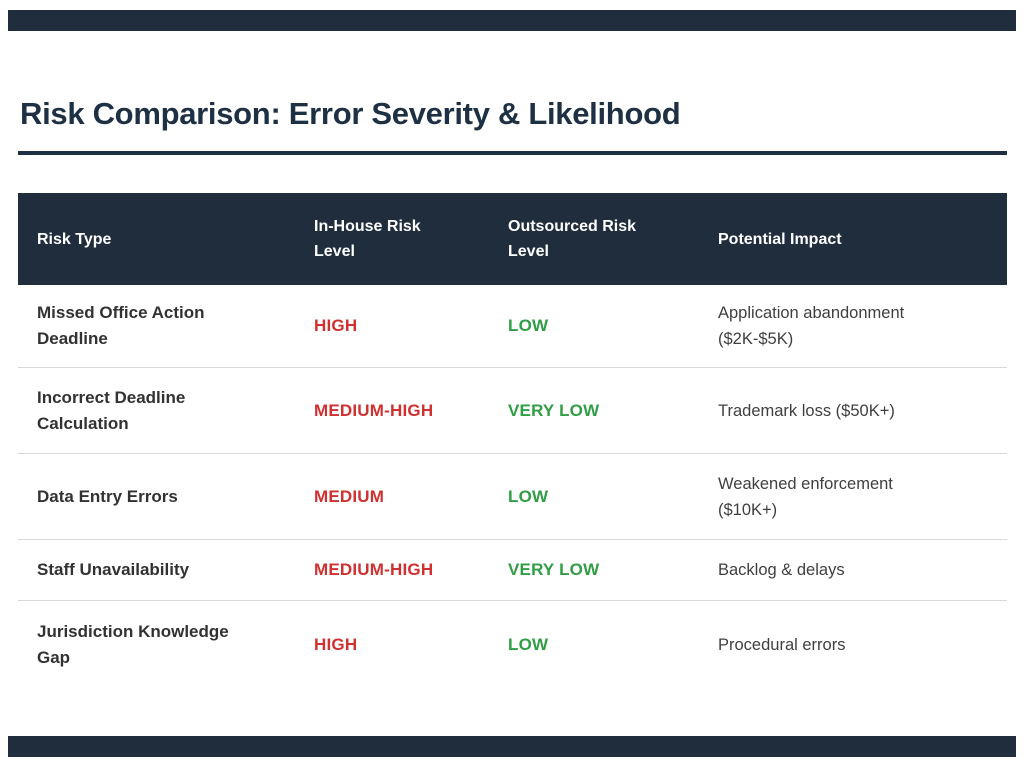  Describe the element at coordinates (113, 569) in the screenshot. I see `risk-type-cell: Staff Unavailability` at that location.